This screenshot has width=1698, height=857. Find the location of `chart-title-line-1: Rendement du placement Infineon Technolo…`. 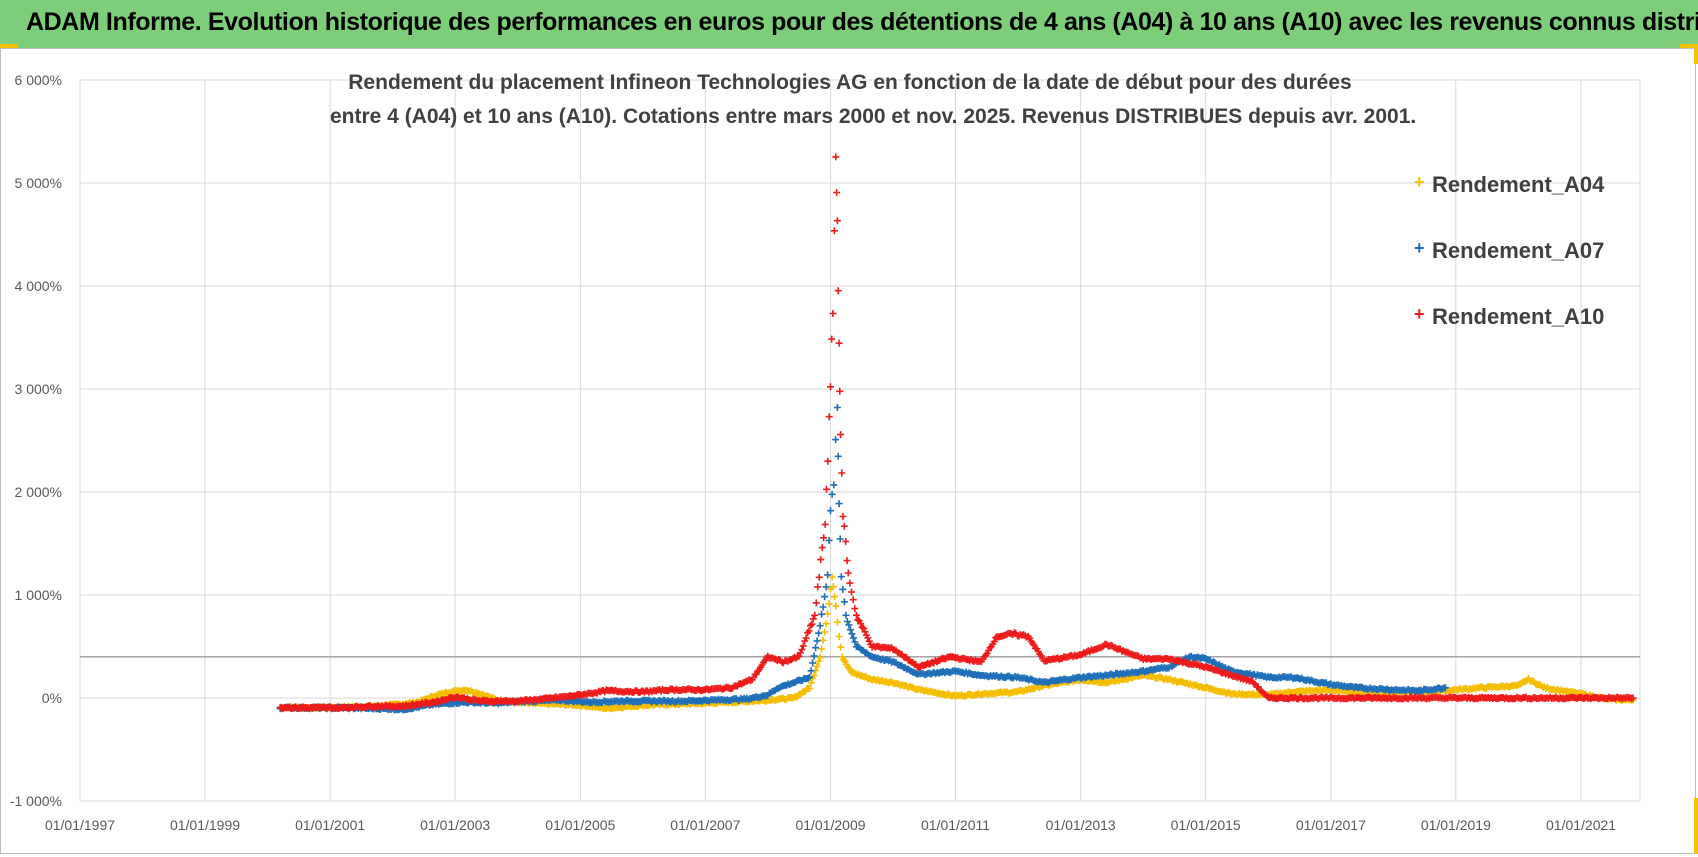

chart-title-line-1: Rendement du placement Infineon Technolo… is located at coordinates (850, 82).